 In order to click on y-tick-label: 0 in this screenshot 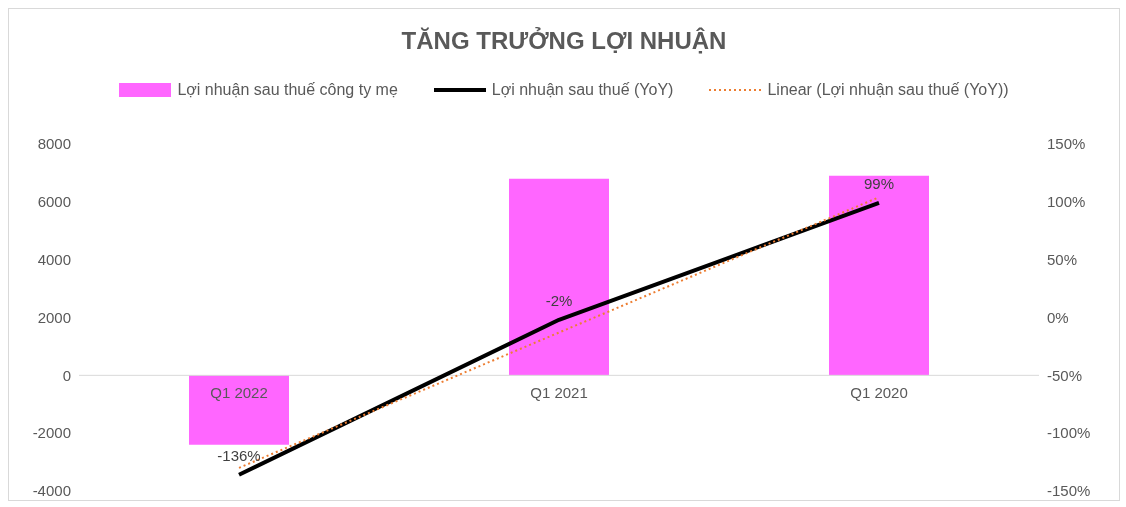, I will do `click(66, 375)`.